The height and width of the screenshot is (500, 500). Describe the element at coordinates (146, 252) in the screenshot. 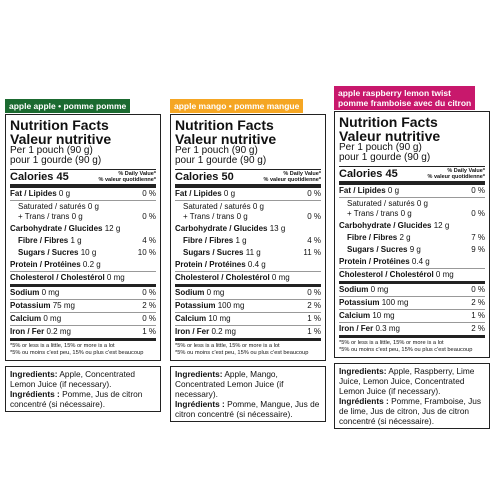

I see `daily-value: 10 %` at that location.